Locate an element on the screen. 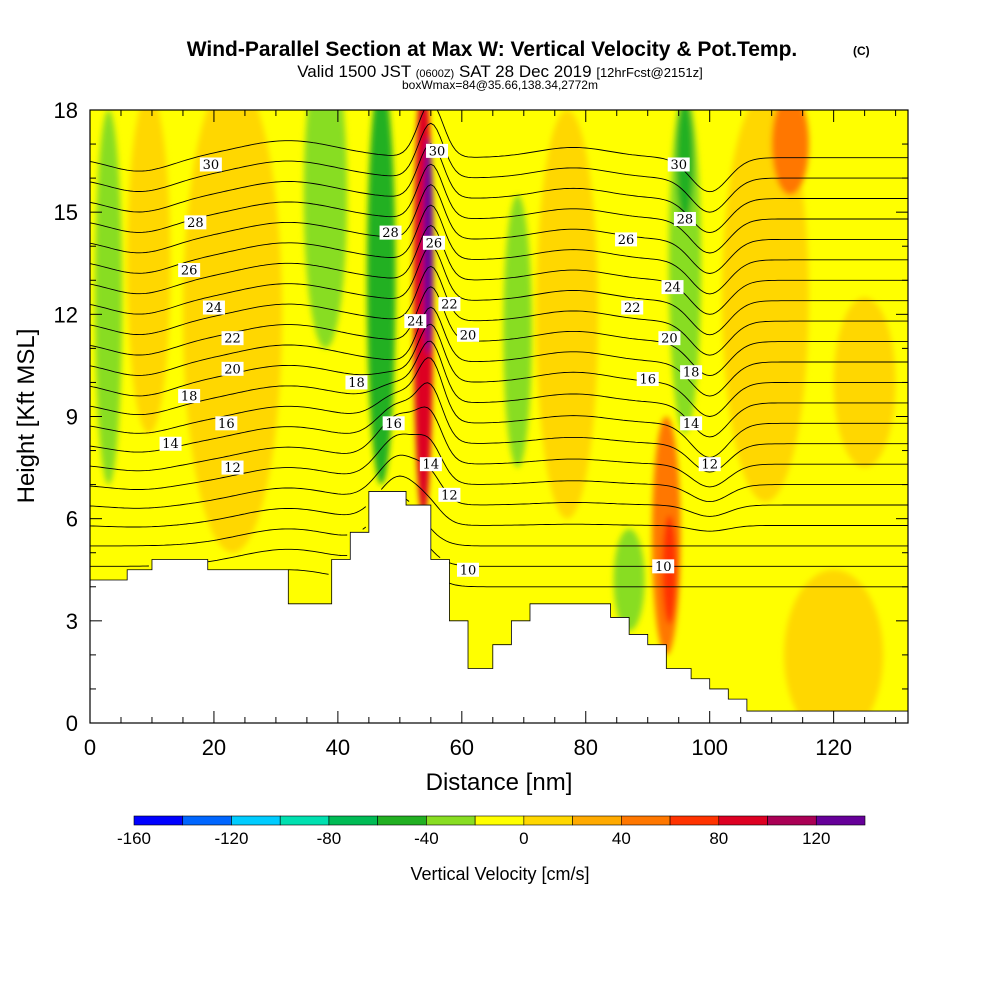 This screenshot has width=1000, height=1000. y-axis-label: Height [Kft MSL] is located at coordinates (26, 416).